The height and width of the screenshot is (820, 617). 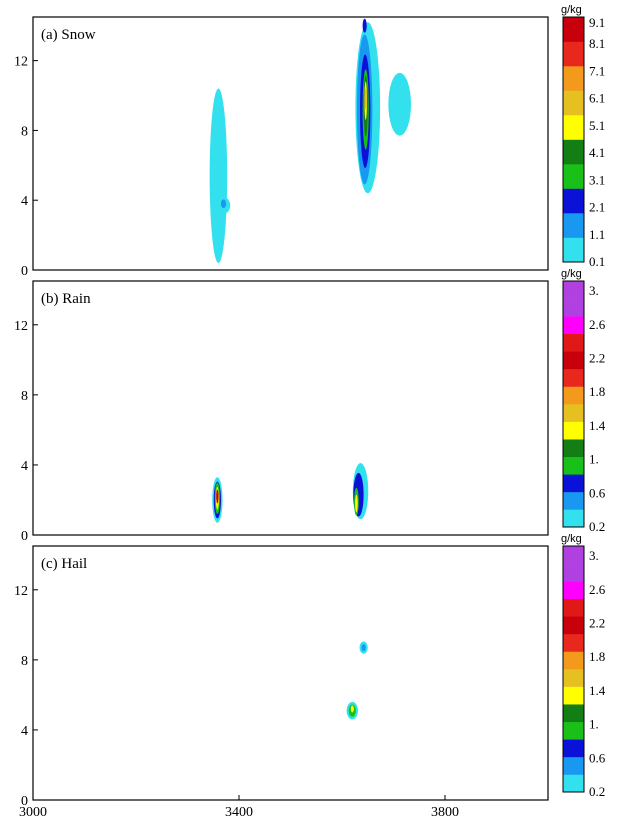 I want to click on colorbar-label-3: 2.1, so click(x=597, y=207).